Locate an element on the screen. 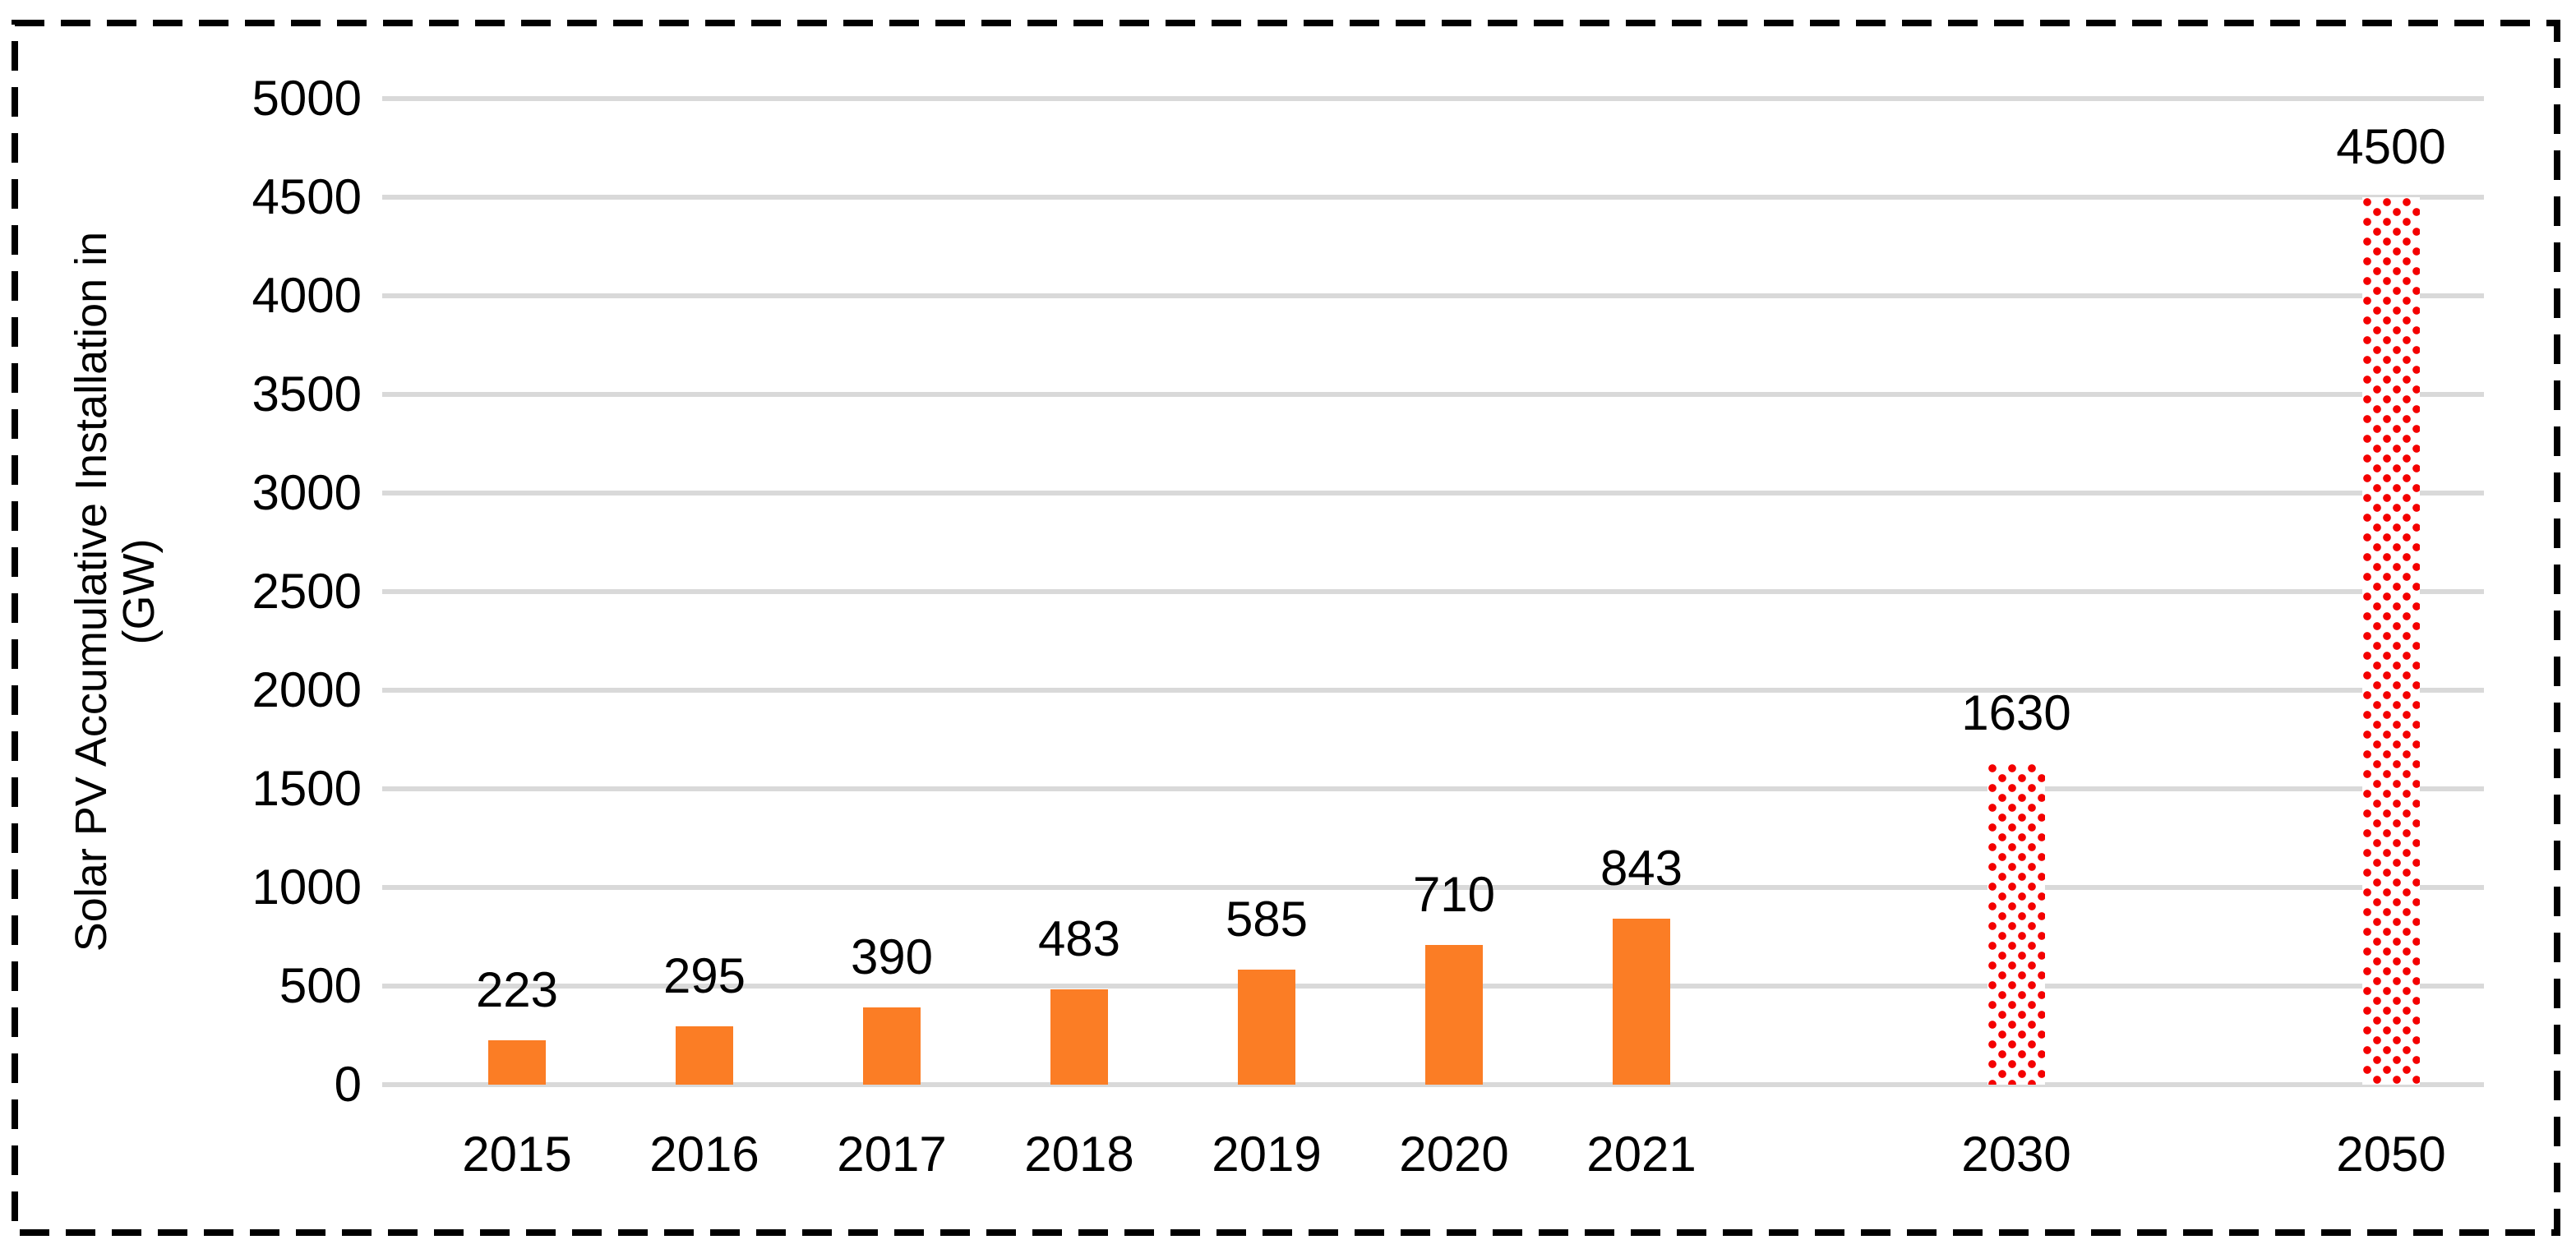 The image size is (2576, 1249). bar-value-label: 710 is located at coordinates (1454, 894).